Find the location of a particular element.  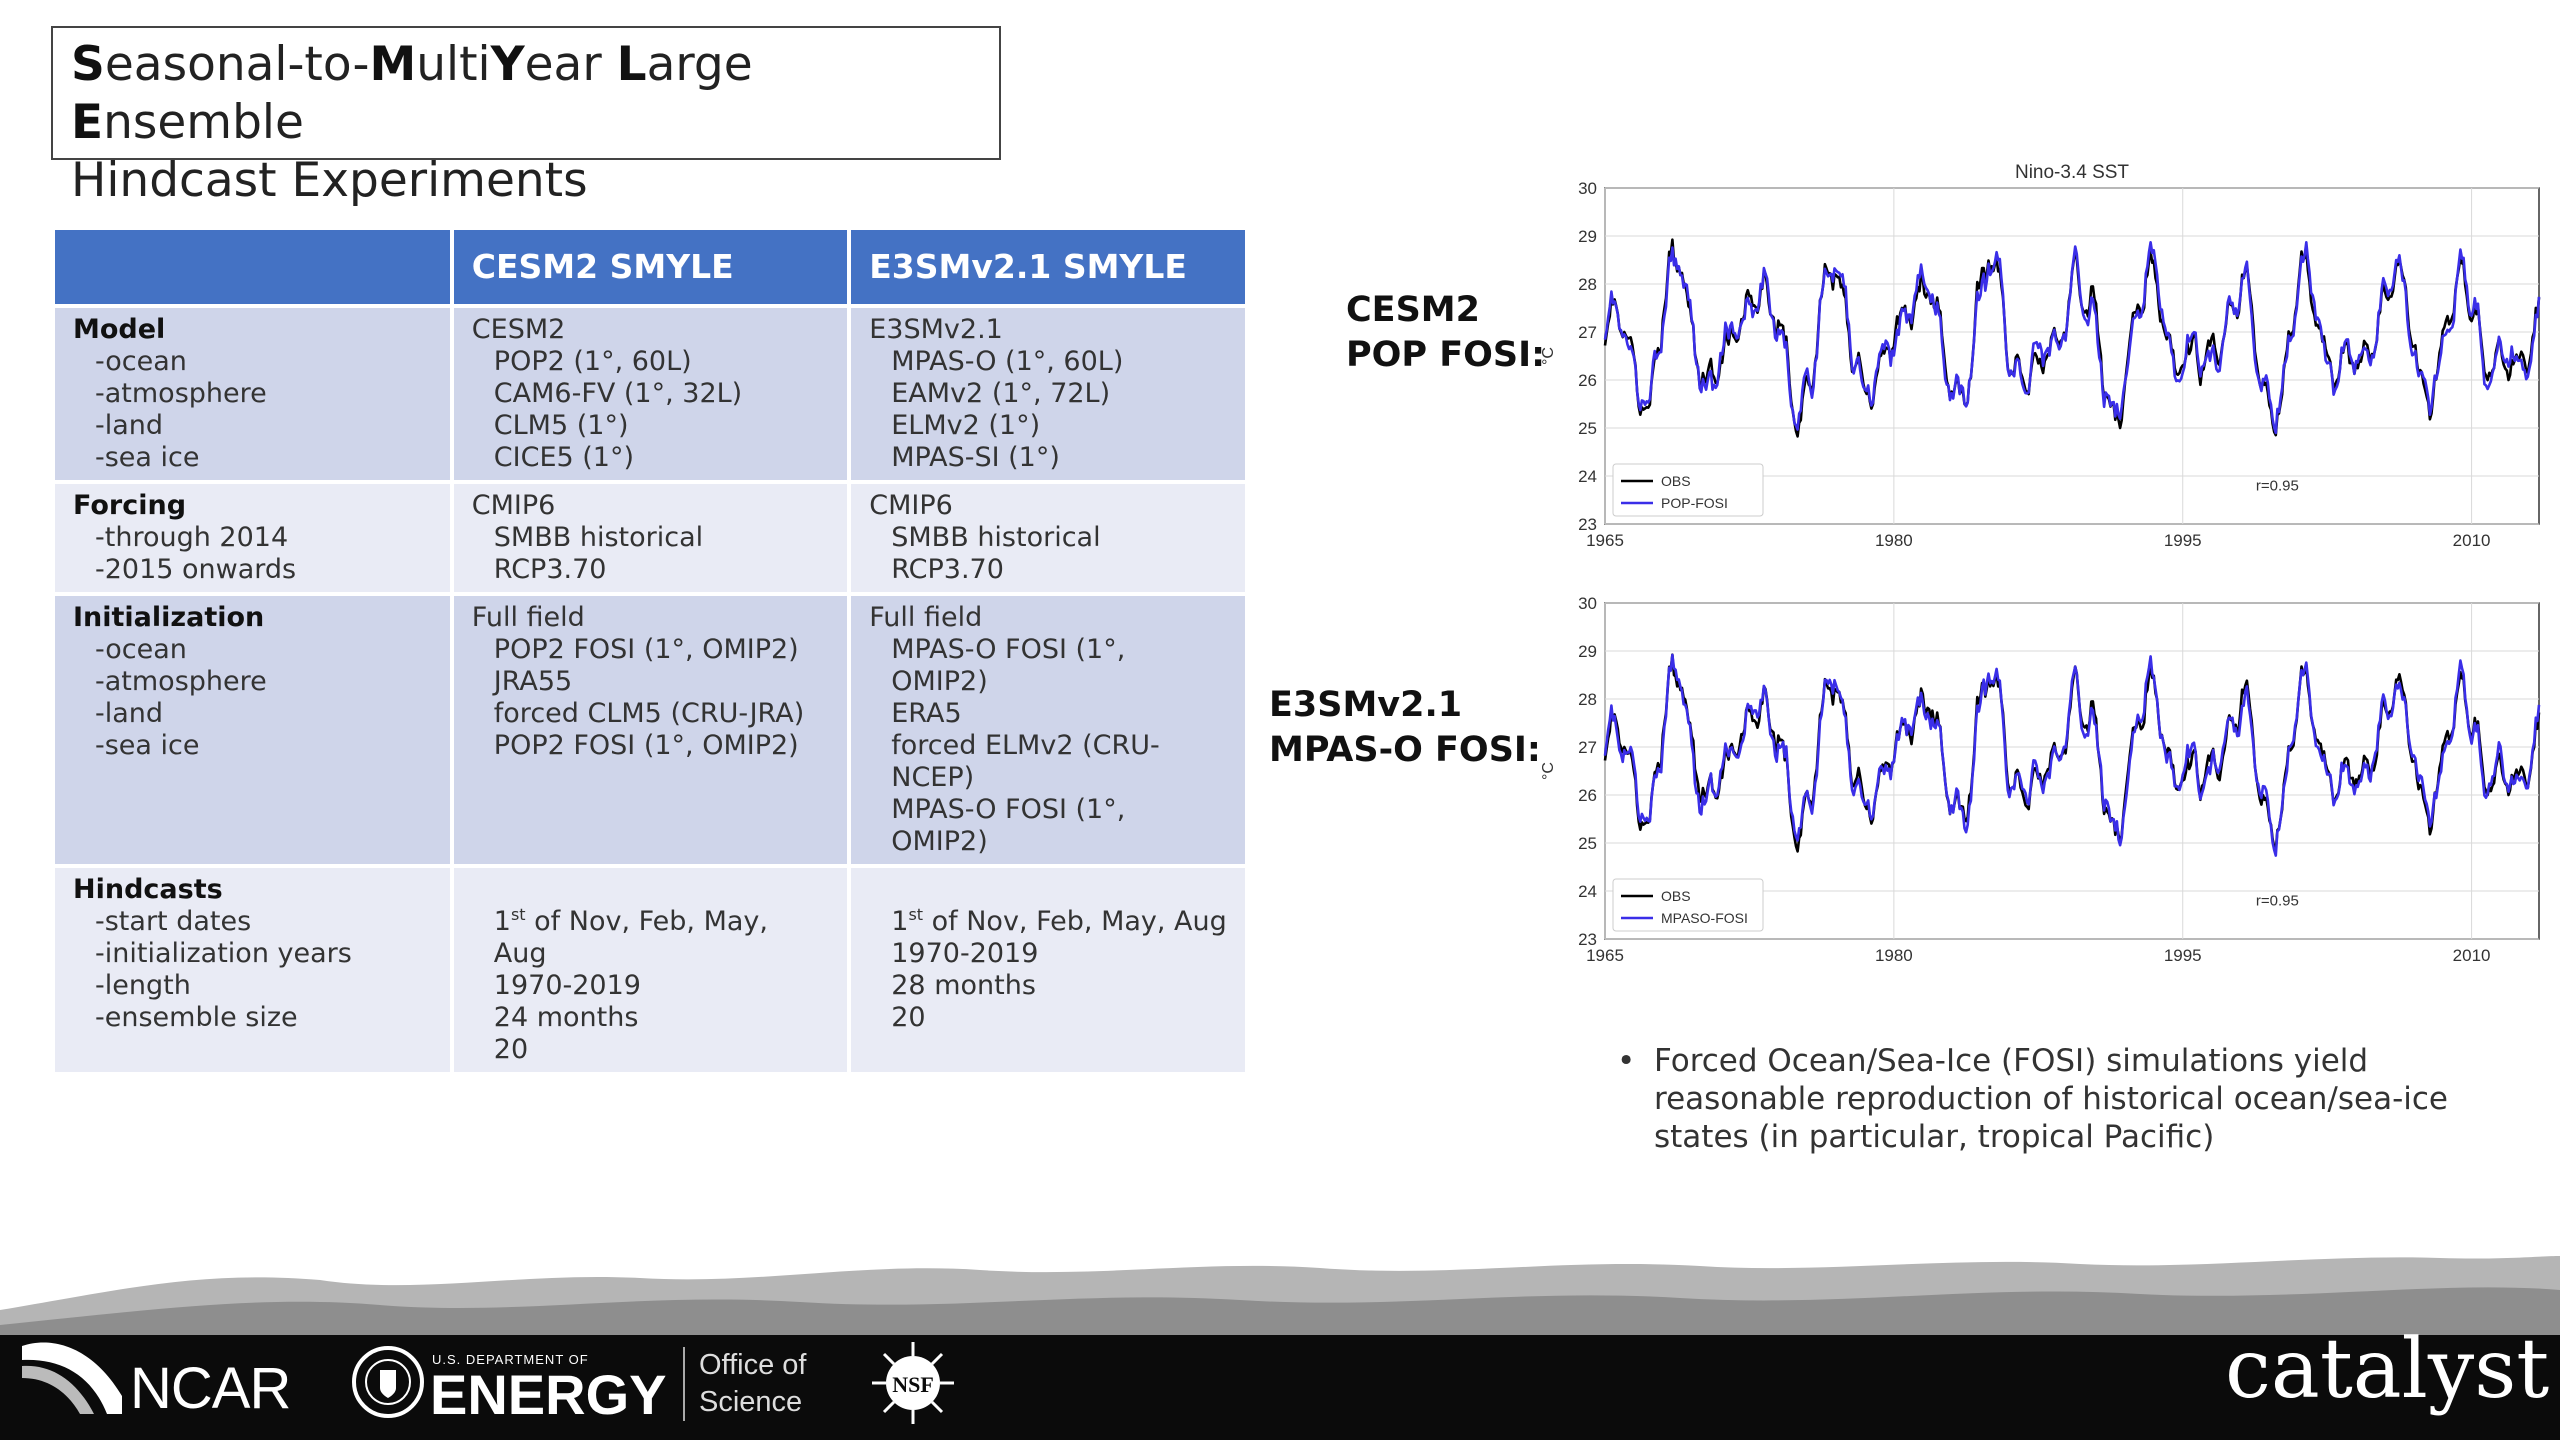

office-of-science-text: Office of Science is located at coordinates (744, 1384).